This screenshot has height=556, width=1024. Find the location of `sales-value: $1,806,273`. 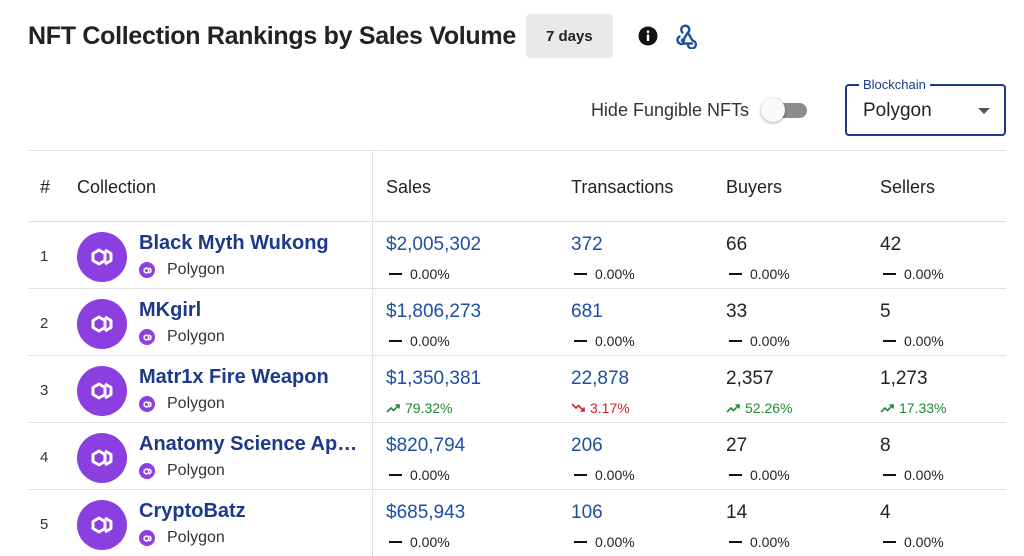

sales-value: $1,806,273 is located at coordinates (434, 311).